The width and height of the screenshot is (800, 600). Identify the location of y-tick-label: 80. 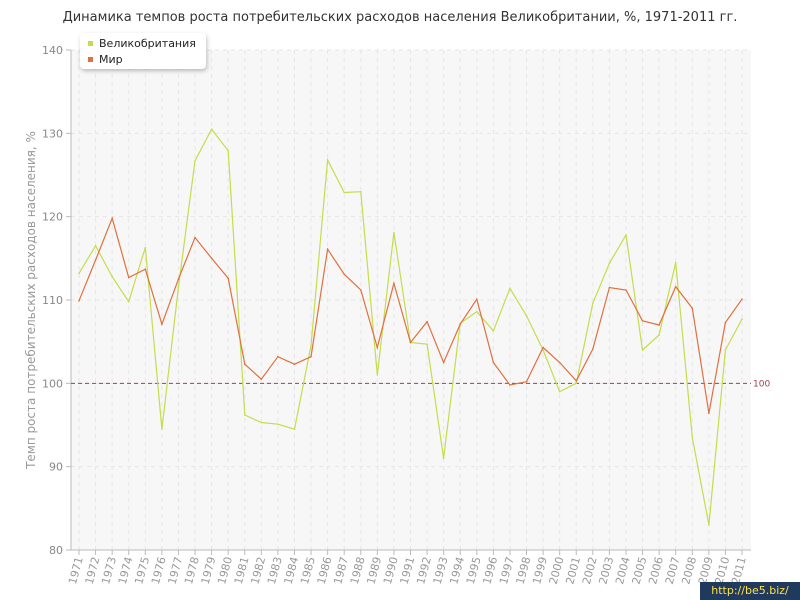
(56, 550).